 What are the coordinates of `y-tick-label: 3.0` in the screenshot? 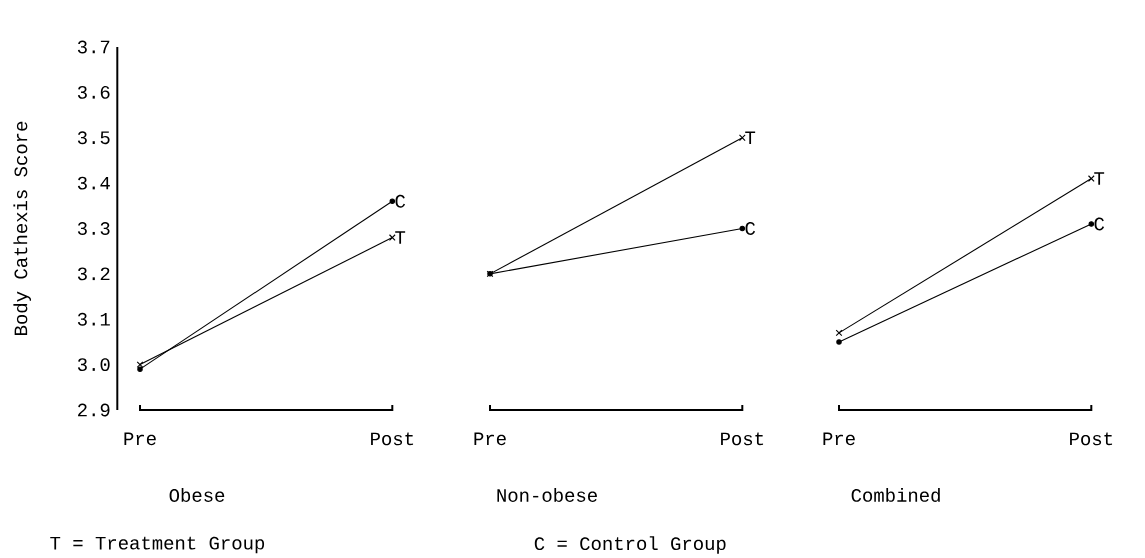 It's located at (93, 365).